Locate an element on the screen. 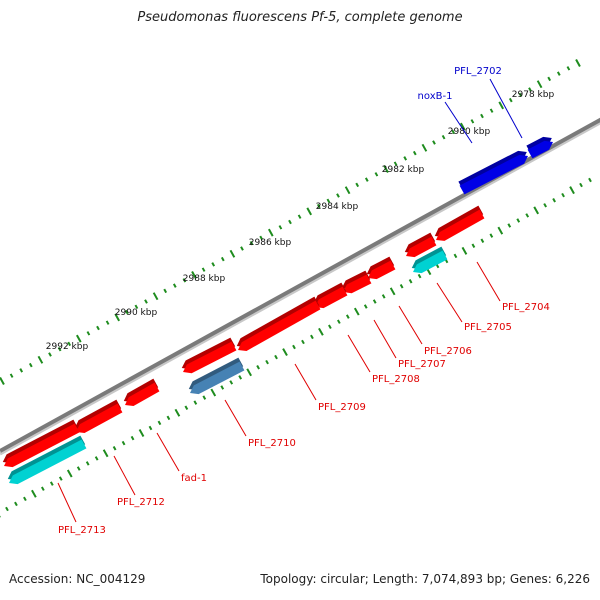 The height and width of the screenshot is (600, 600). gene-label: noxB-1 is located at coordinates (435, 96).